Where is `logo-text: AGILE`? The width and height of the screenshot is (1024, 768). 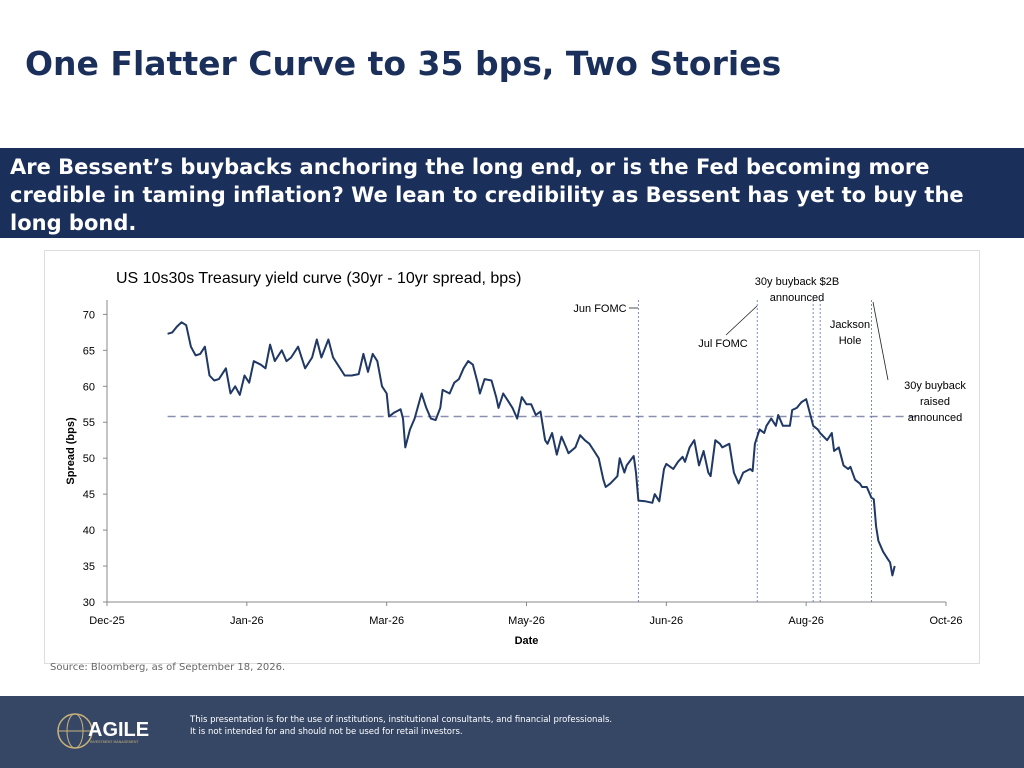 logo-text: AGILE is located at coordinates (118, 730).